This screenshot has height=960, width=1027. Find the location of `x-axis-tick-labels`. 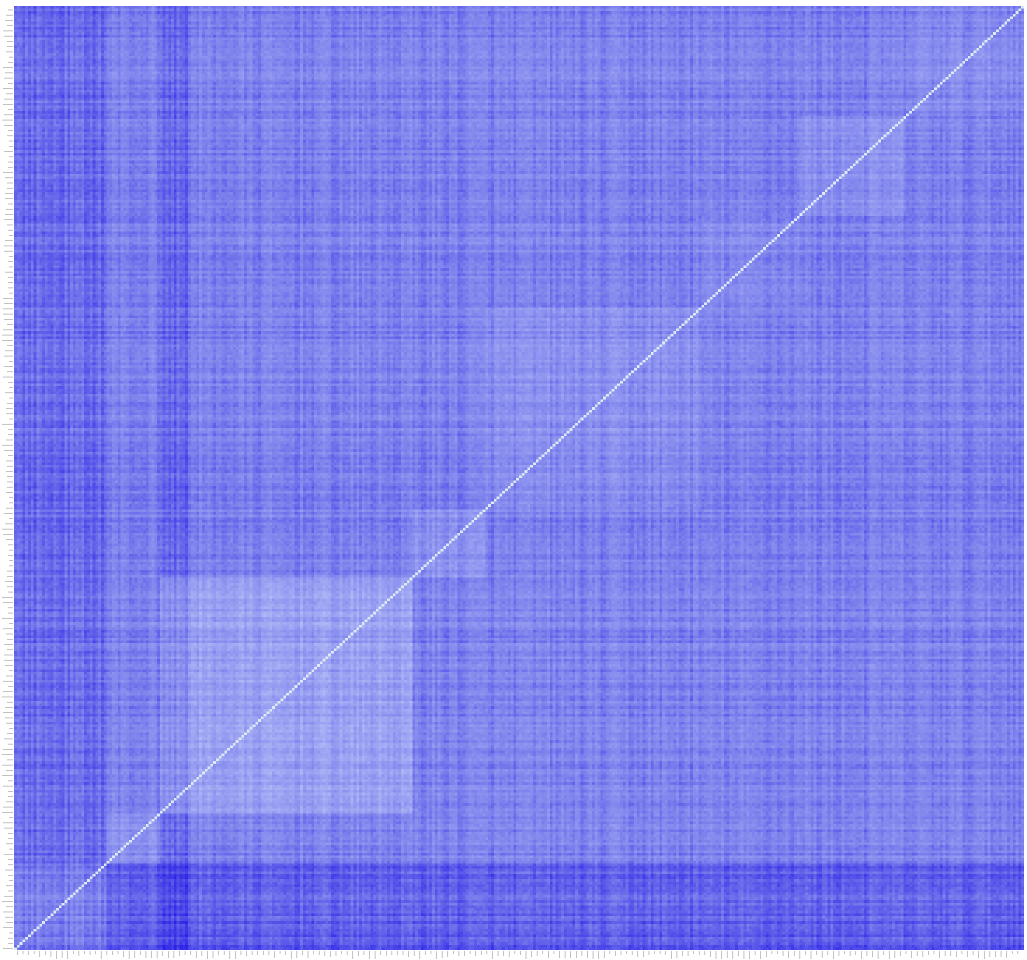

x-axis-tick-labels is located at coordinates (518, 955).